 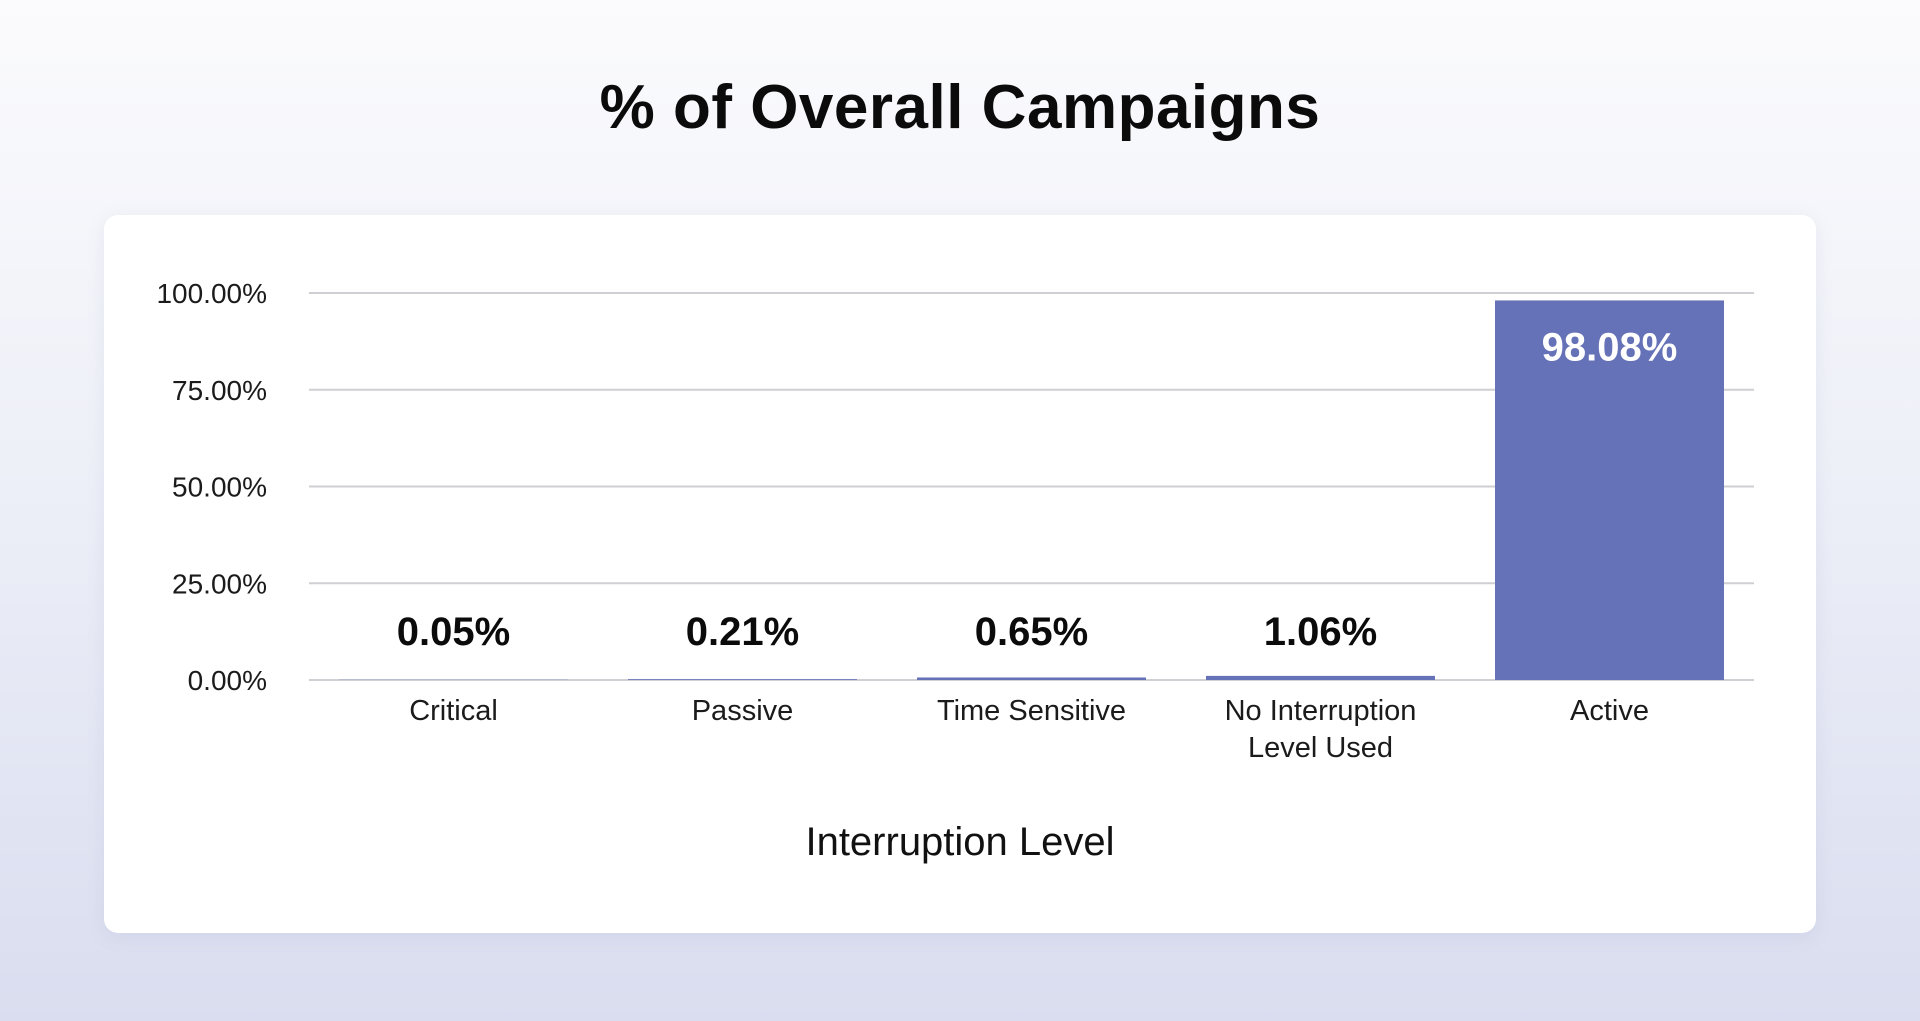 I want to click on x-category-label: Critical, so click(x=453, y=711).